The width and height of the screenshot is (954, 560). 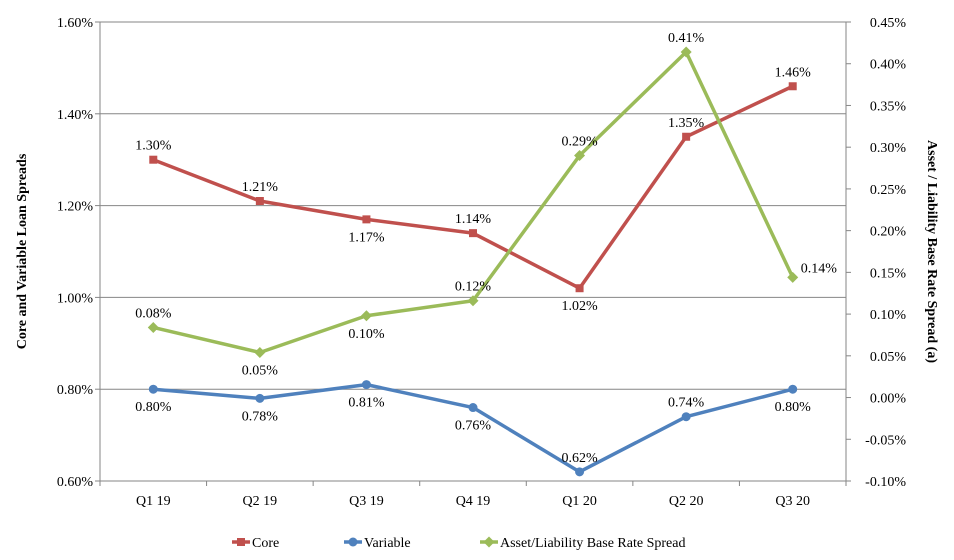 What do you see at coordinates (260, 416) in the screenshot?
I see `data-label-variable: 0.78%` at bounding box center [260, 416].